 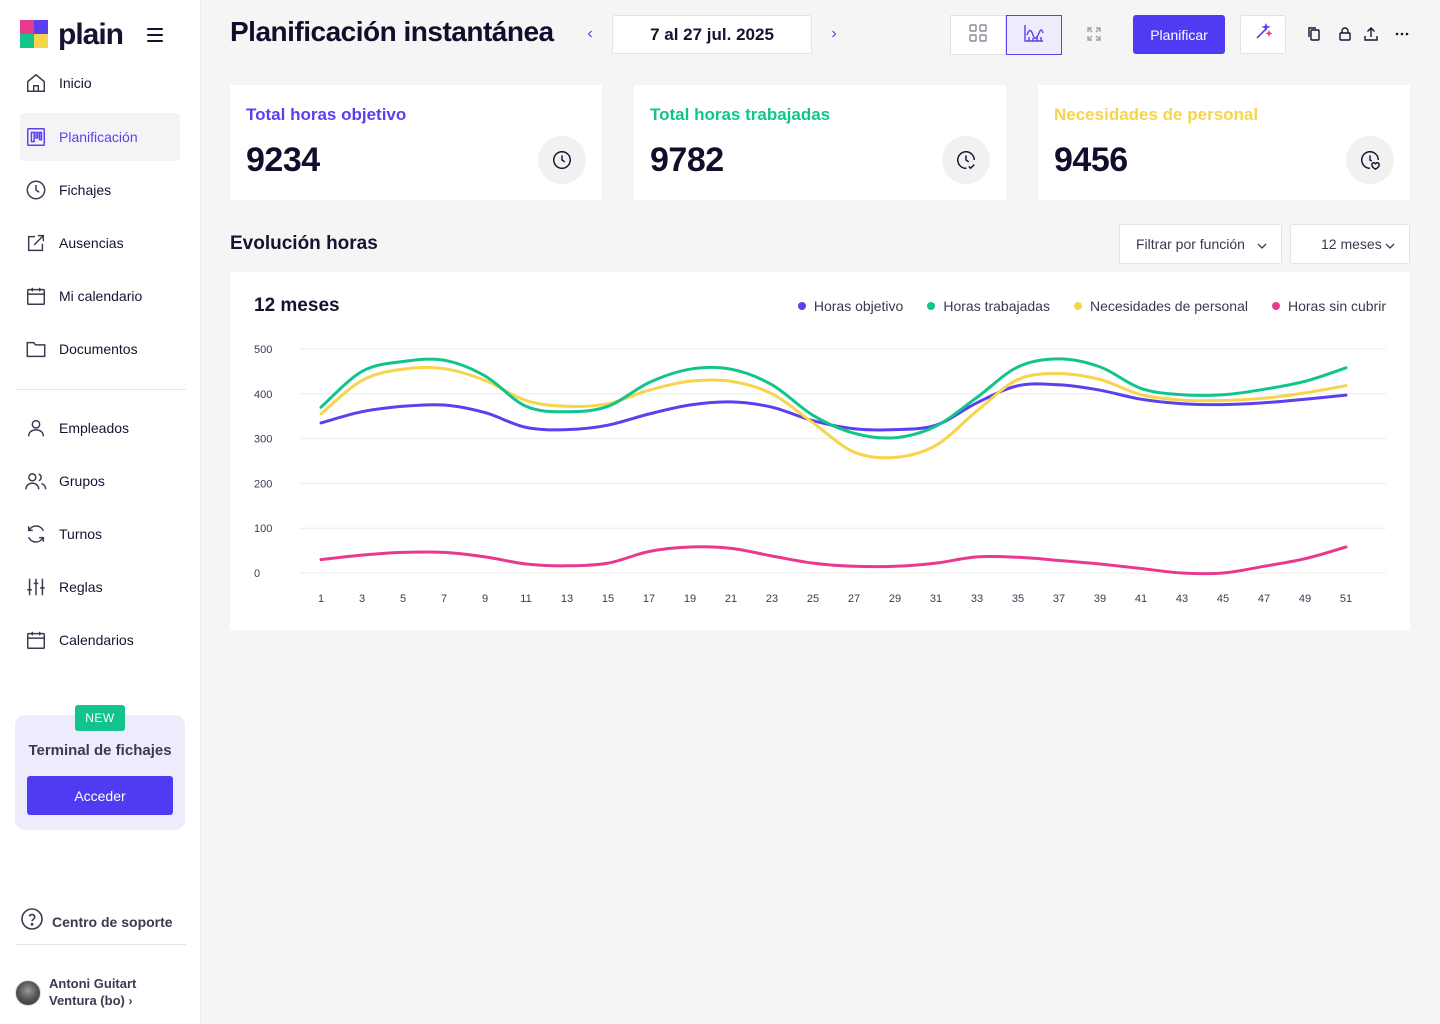 What do you see at coordinates (1059, 599) in the screenshot?
I see `x-tick-label: 37` at bounding box center [1059, 599].